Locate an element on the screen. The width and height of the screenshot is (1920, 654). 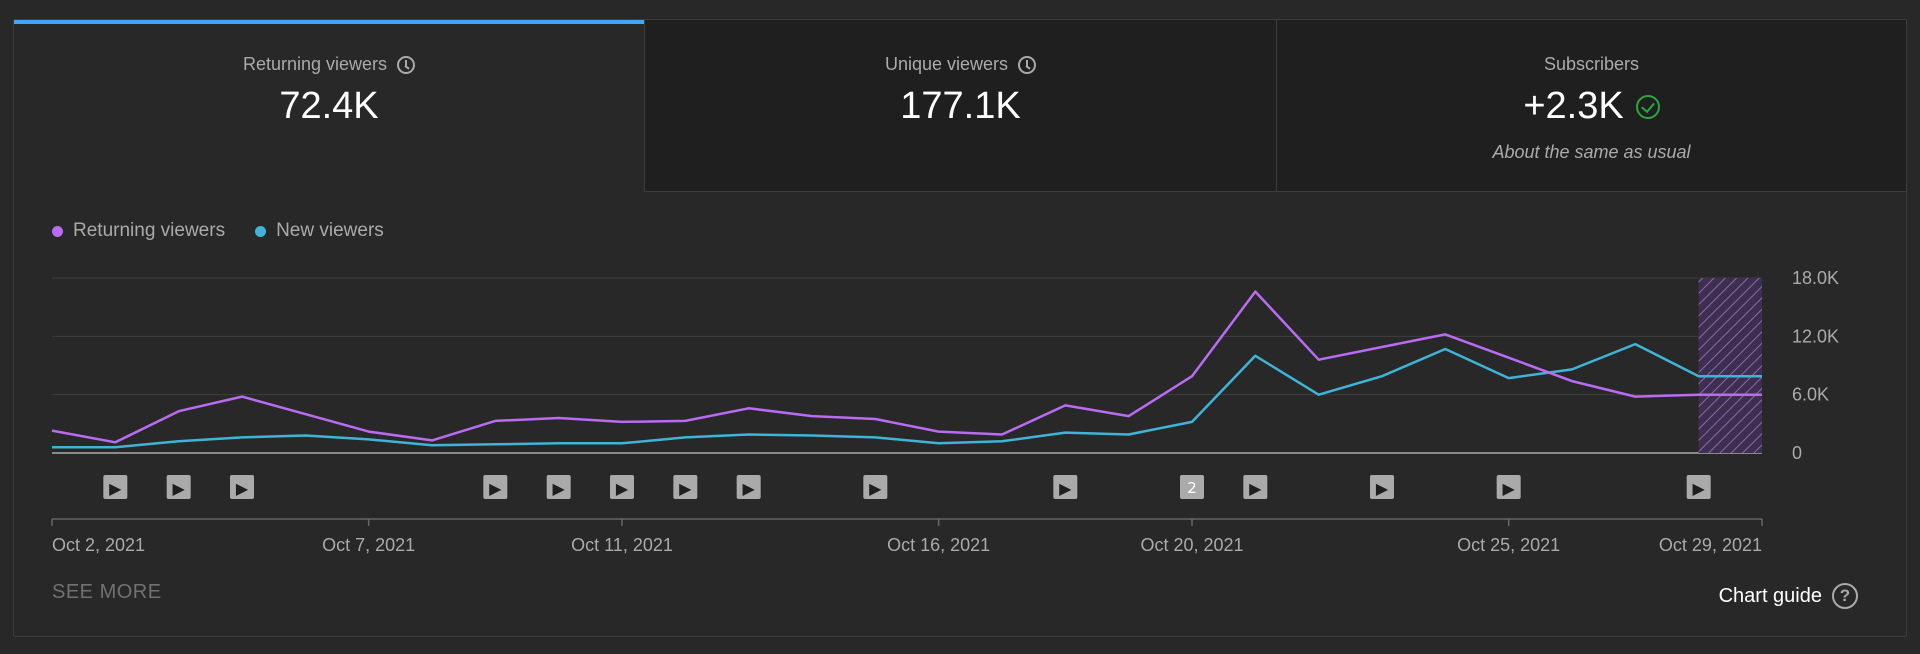
tab-unique-viewers: Unique viewers 177.1K is located at coordinates (960, 106).